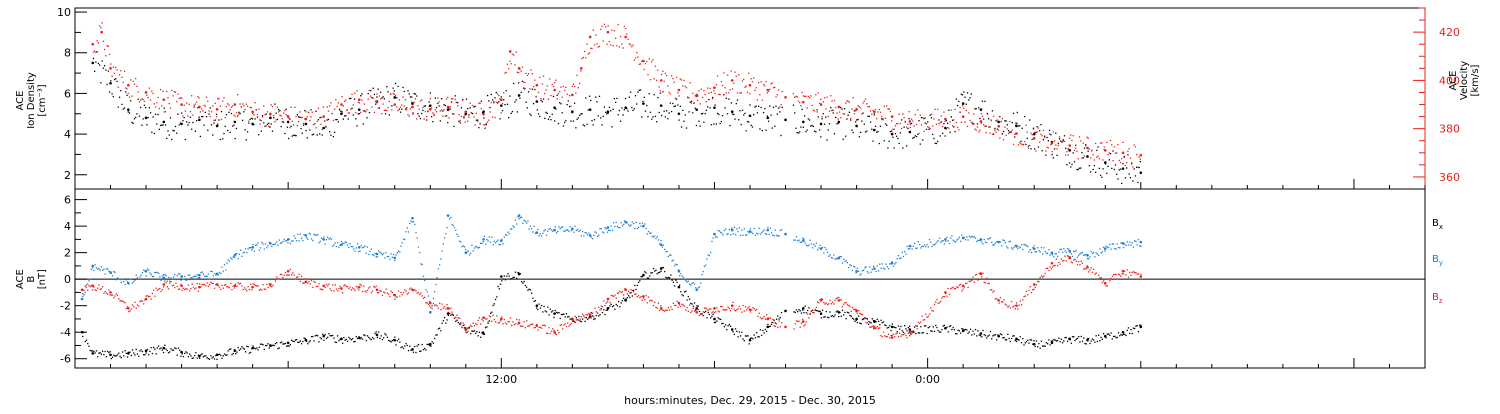 The width and height of the screenshot is (1500, 414). I want to click on bottom-y-tick-label: -2, so click(65, 306).